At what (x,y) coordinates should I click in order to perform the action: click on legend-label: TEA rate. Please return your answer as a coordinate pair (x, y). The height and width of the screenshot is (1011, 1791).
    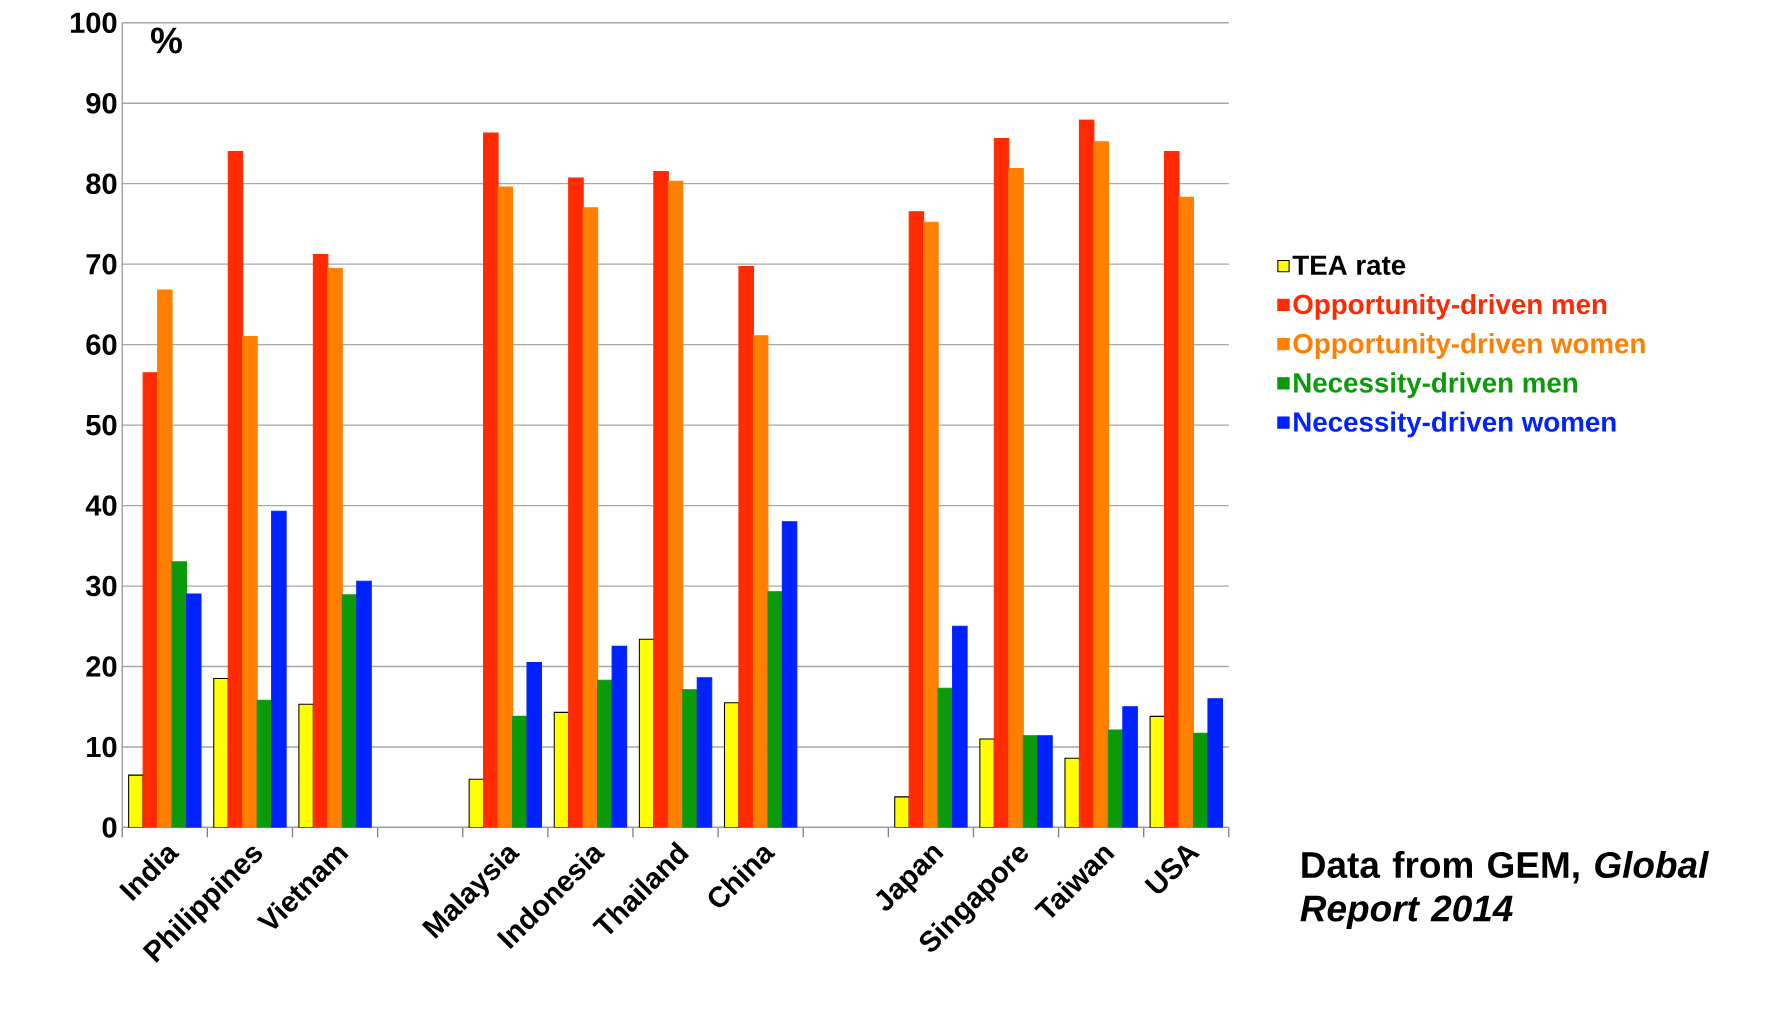
    Looking at the image, I should click on (1349, 265).